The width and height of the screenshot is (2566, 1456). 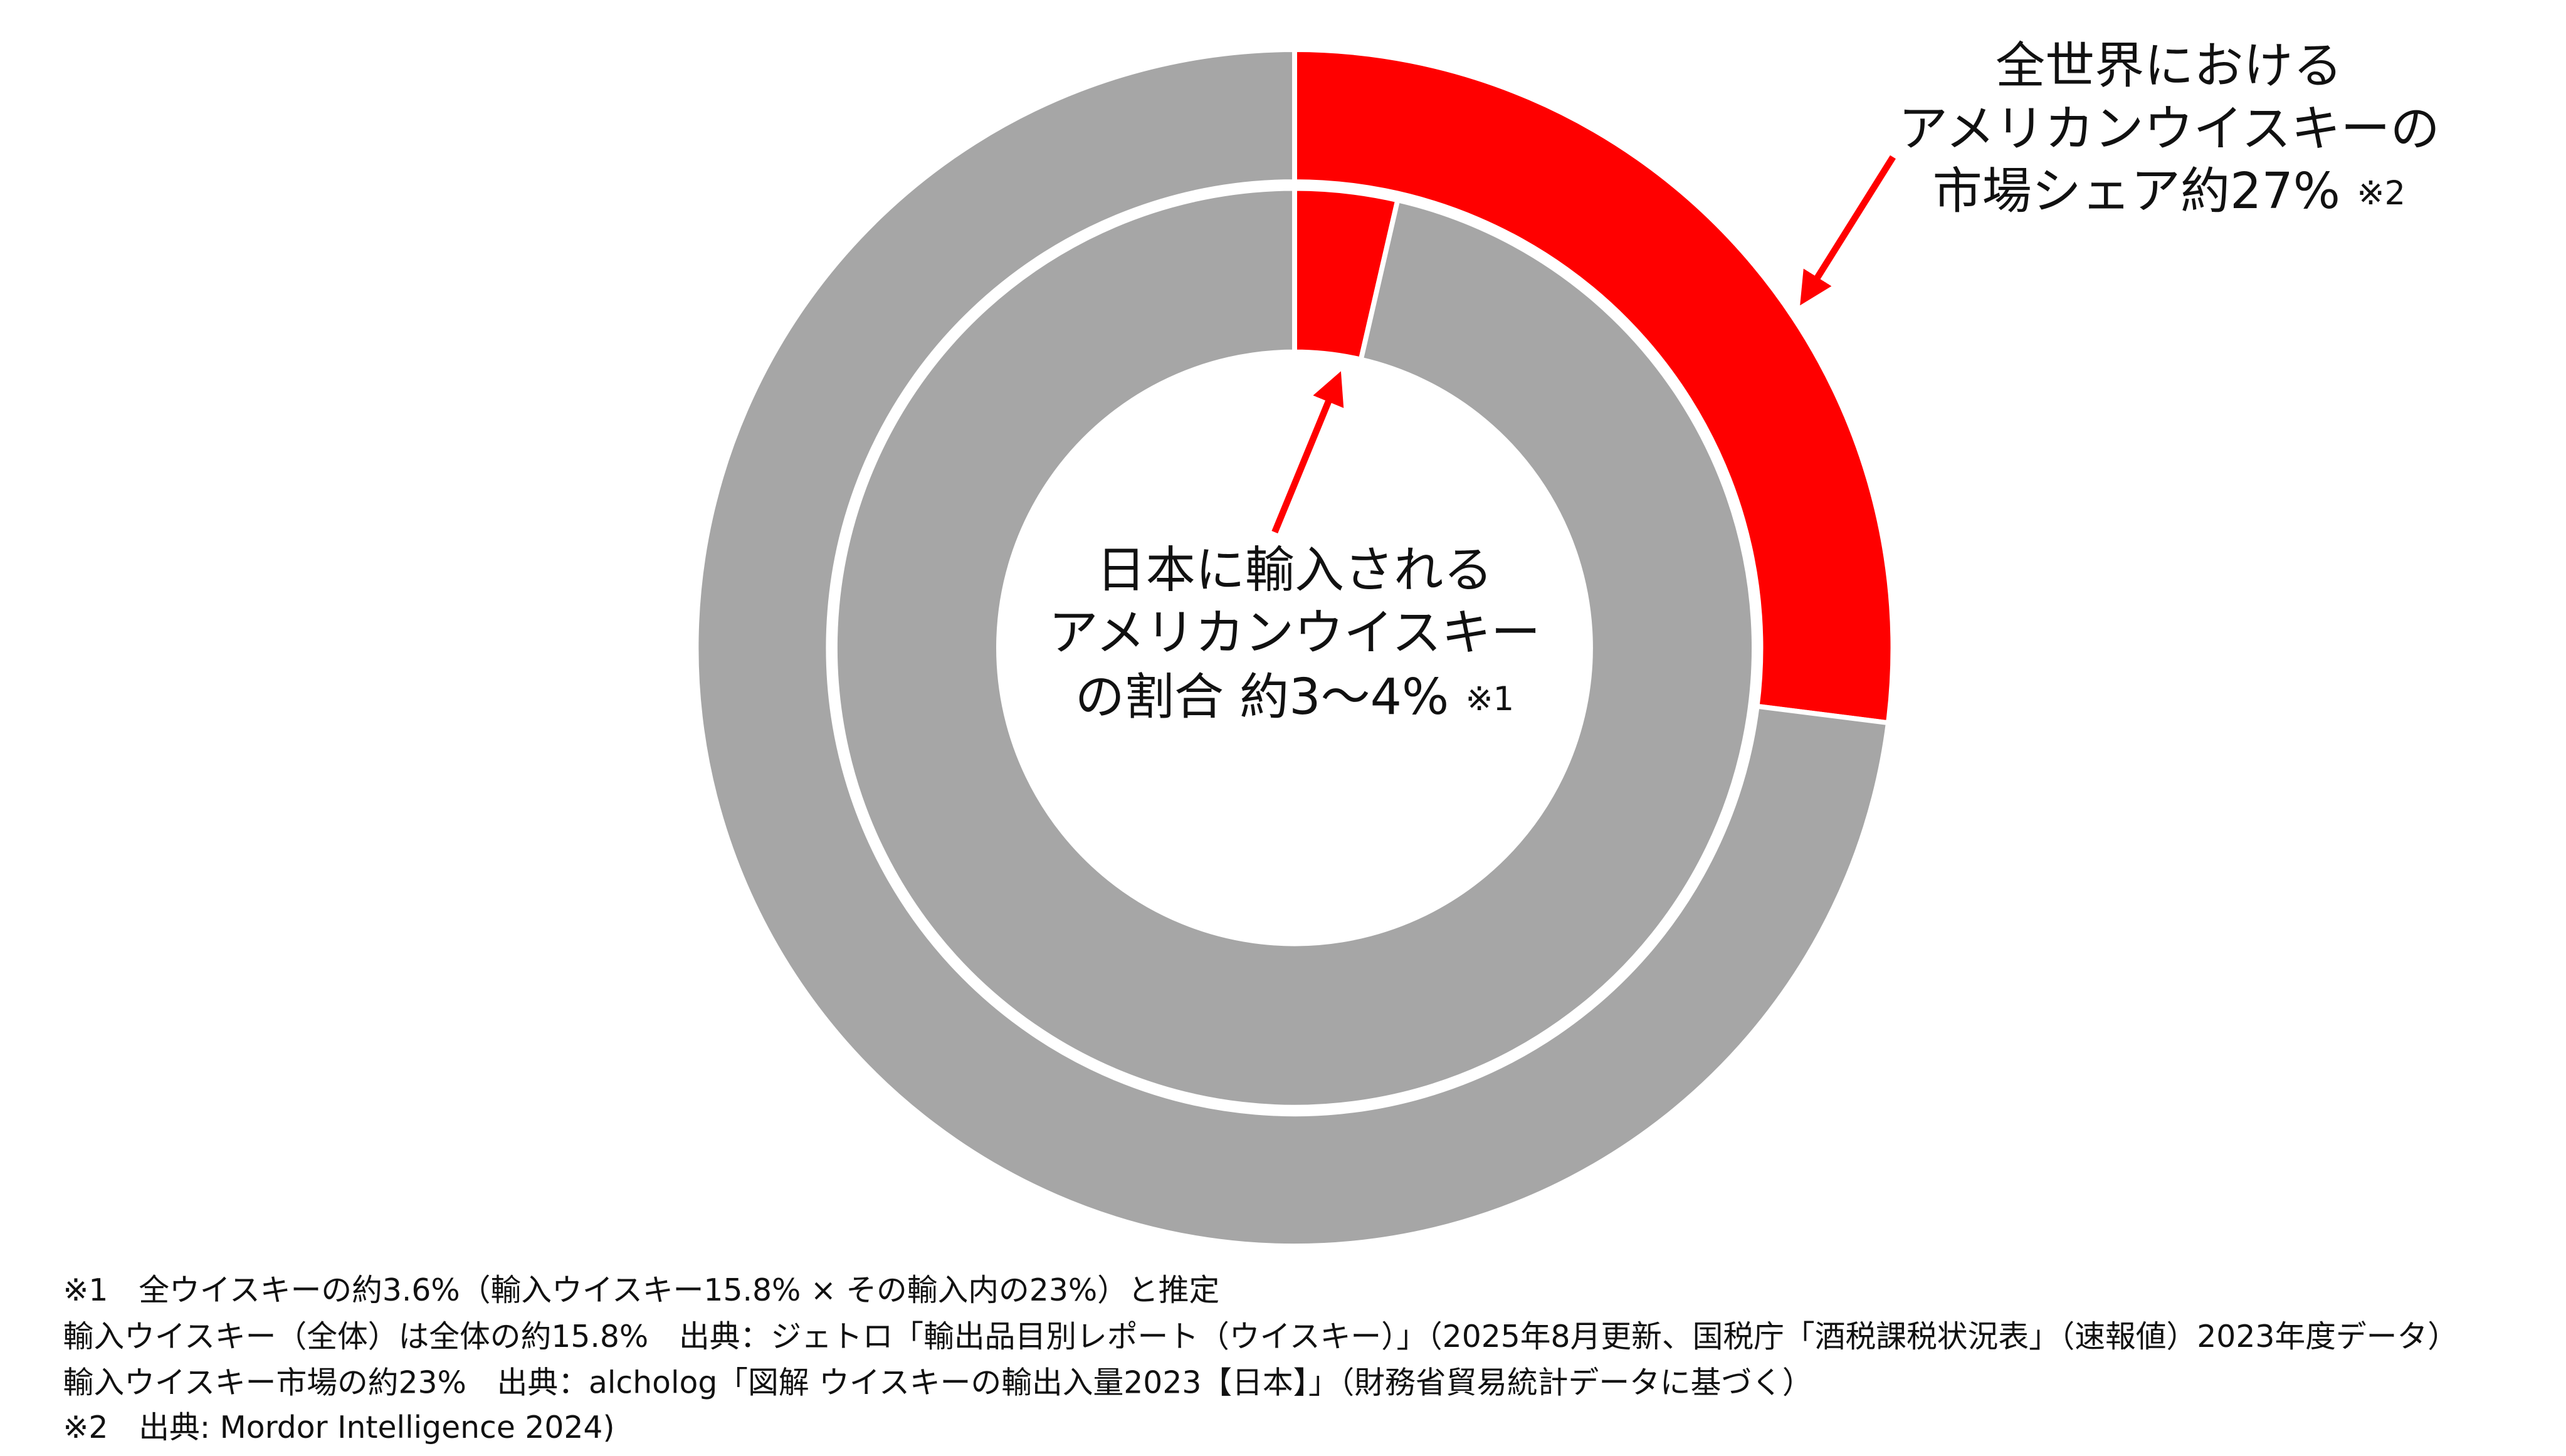 What do you see at coordinates (2136, 192) in the screenshot?
I see `annotation-line: 市場シェア約27%` at bounding box center [2136, 192].